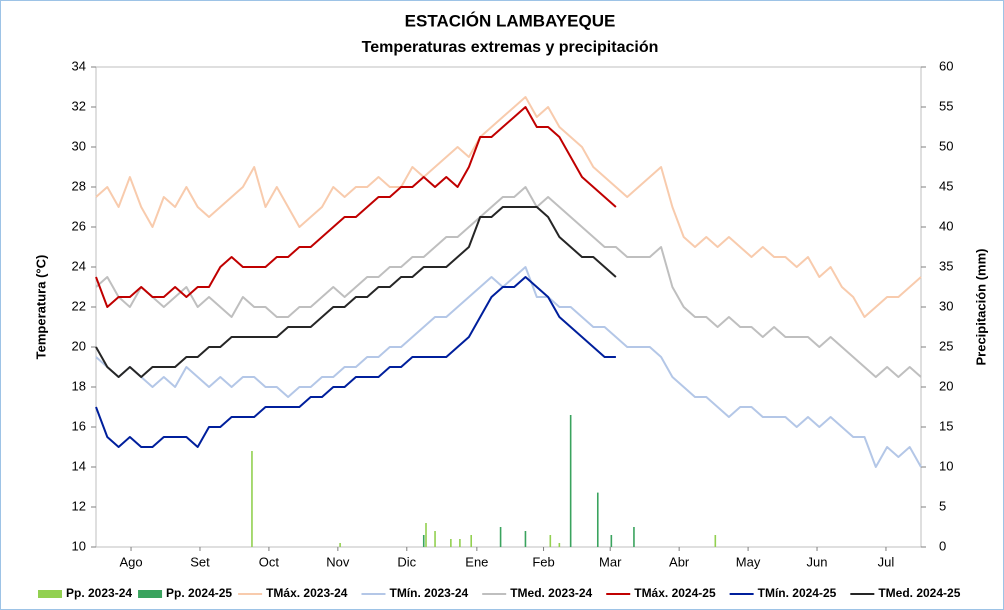  I want to click on y2-tick-label: 20, so click(946, 385).